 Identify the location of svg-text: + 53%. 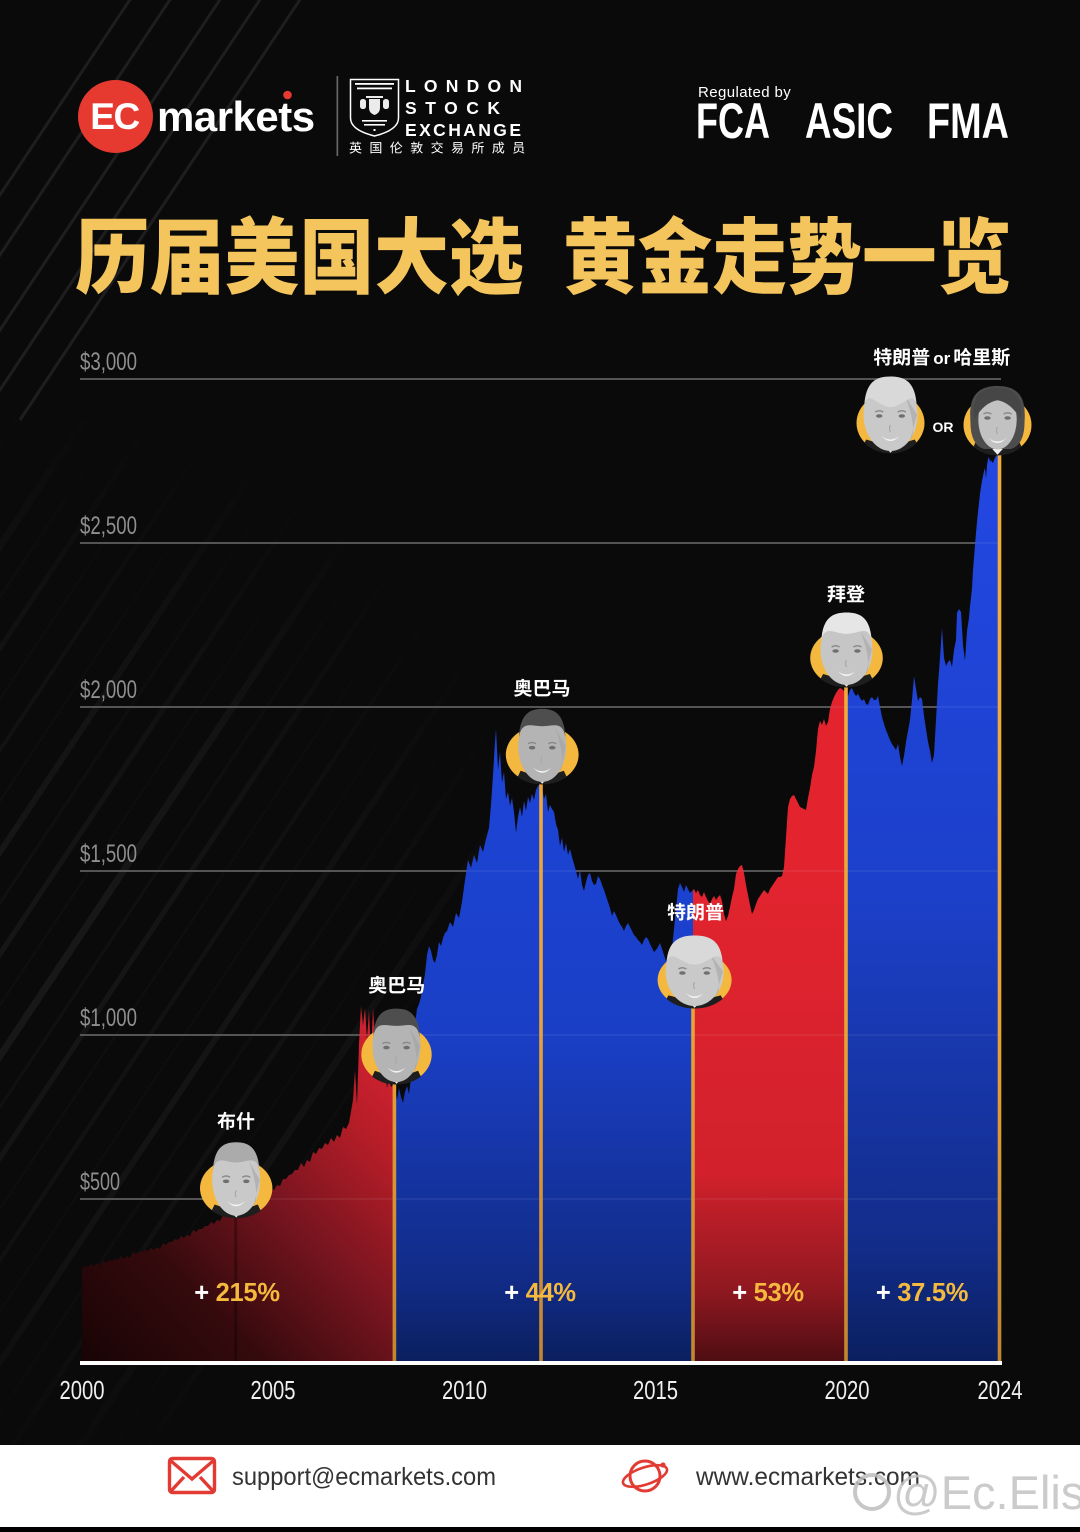
(768, 1293).